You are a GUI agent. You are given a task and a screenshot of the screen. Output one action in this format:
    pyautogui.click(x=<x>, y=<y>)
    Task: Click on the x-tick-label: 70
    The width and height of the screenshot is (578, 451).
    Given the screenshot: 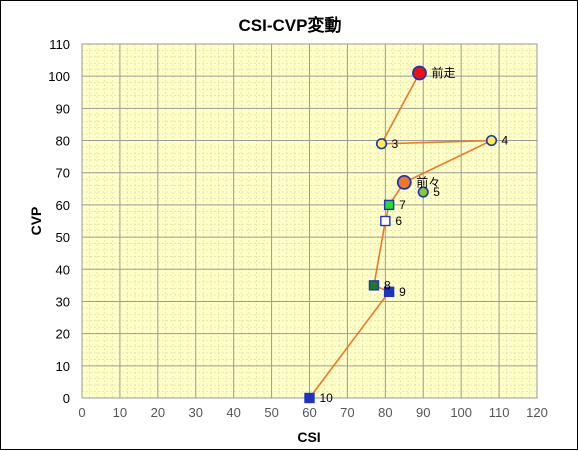 What is the action you would take?
    pyautogui.click(x=347, y=412)
    